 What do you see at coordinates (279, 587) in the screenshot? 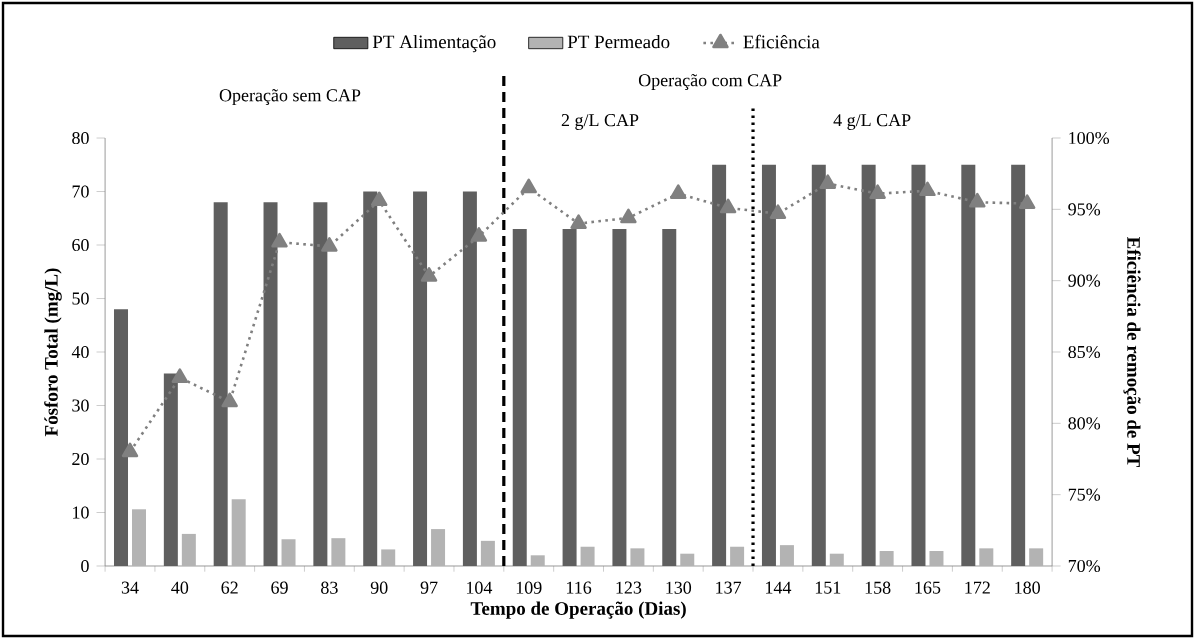
I see `x-tick-label: 69` at bounding box center [279, 587].